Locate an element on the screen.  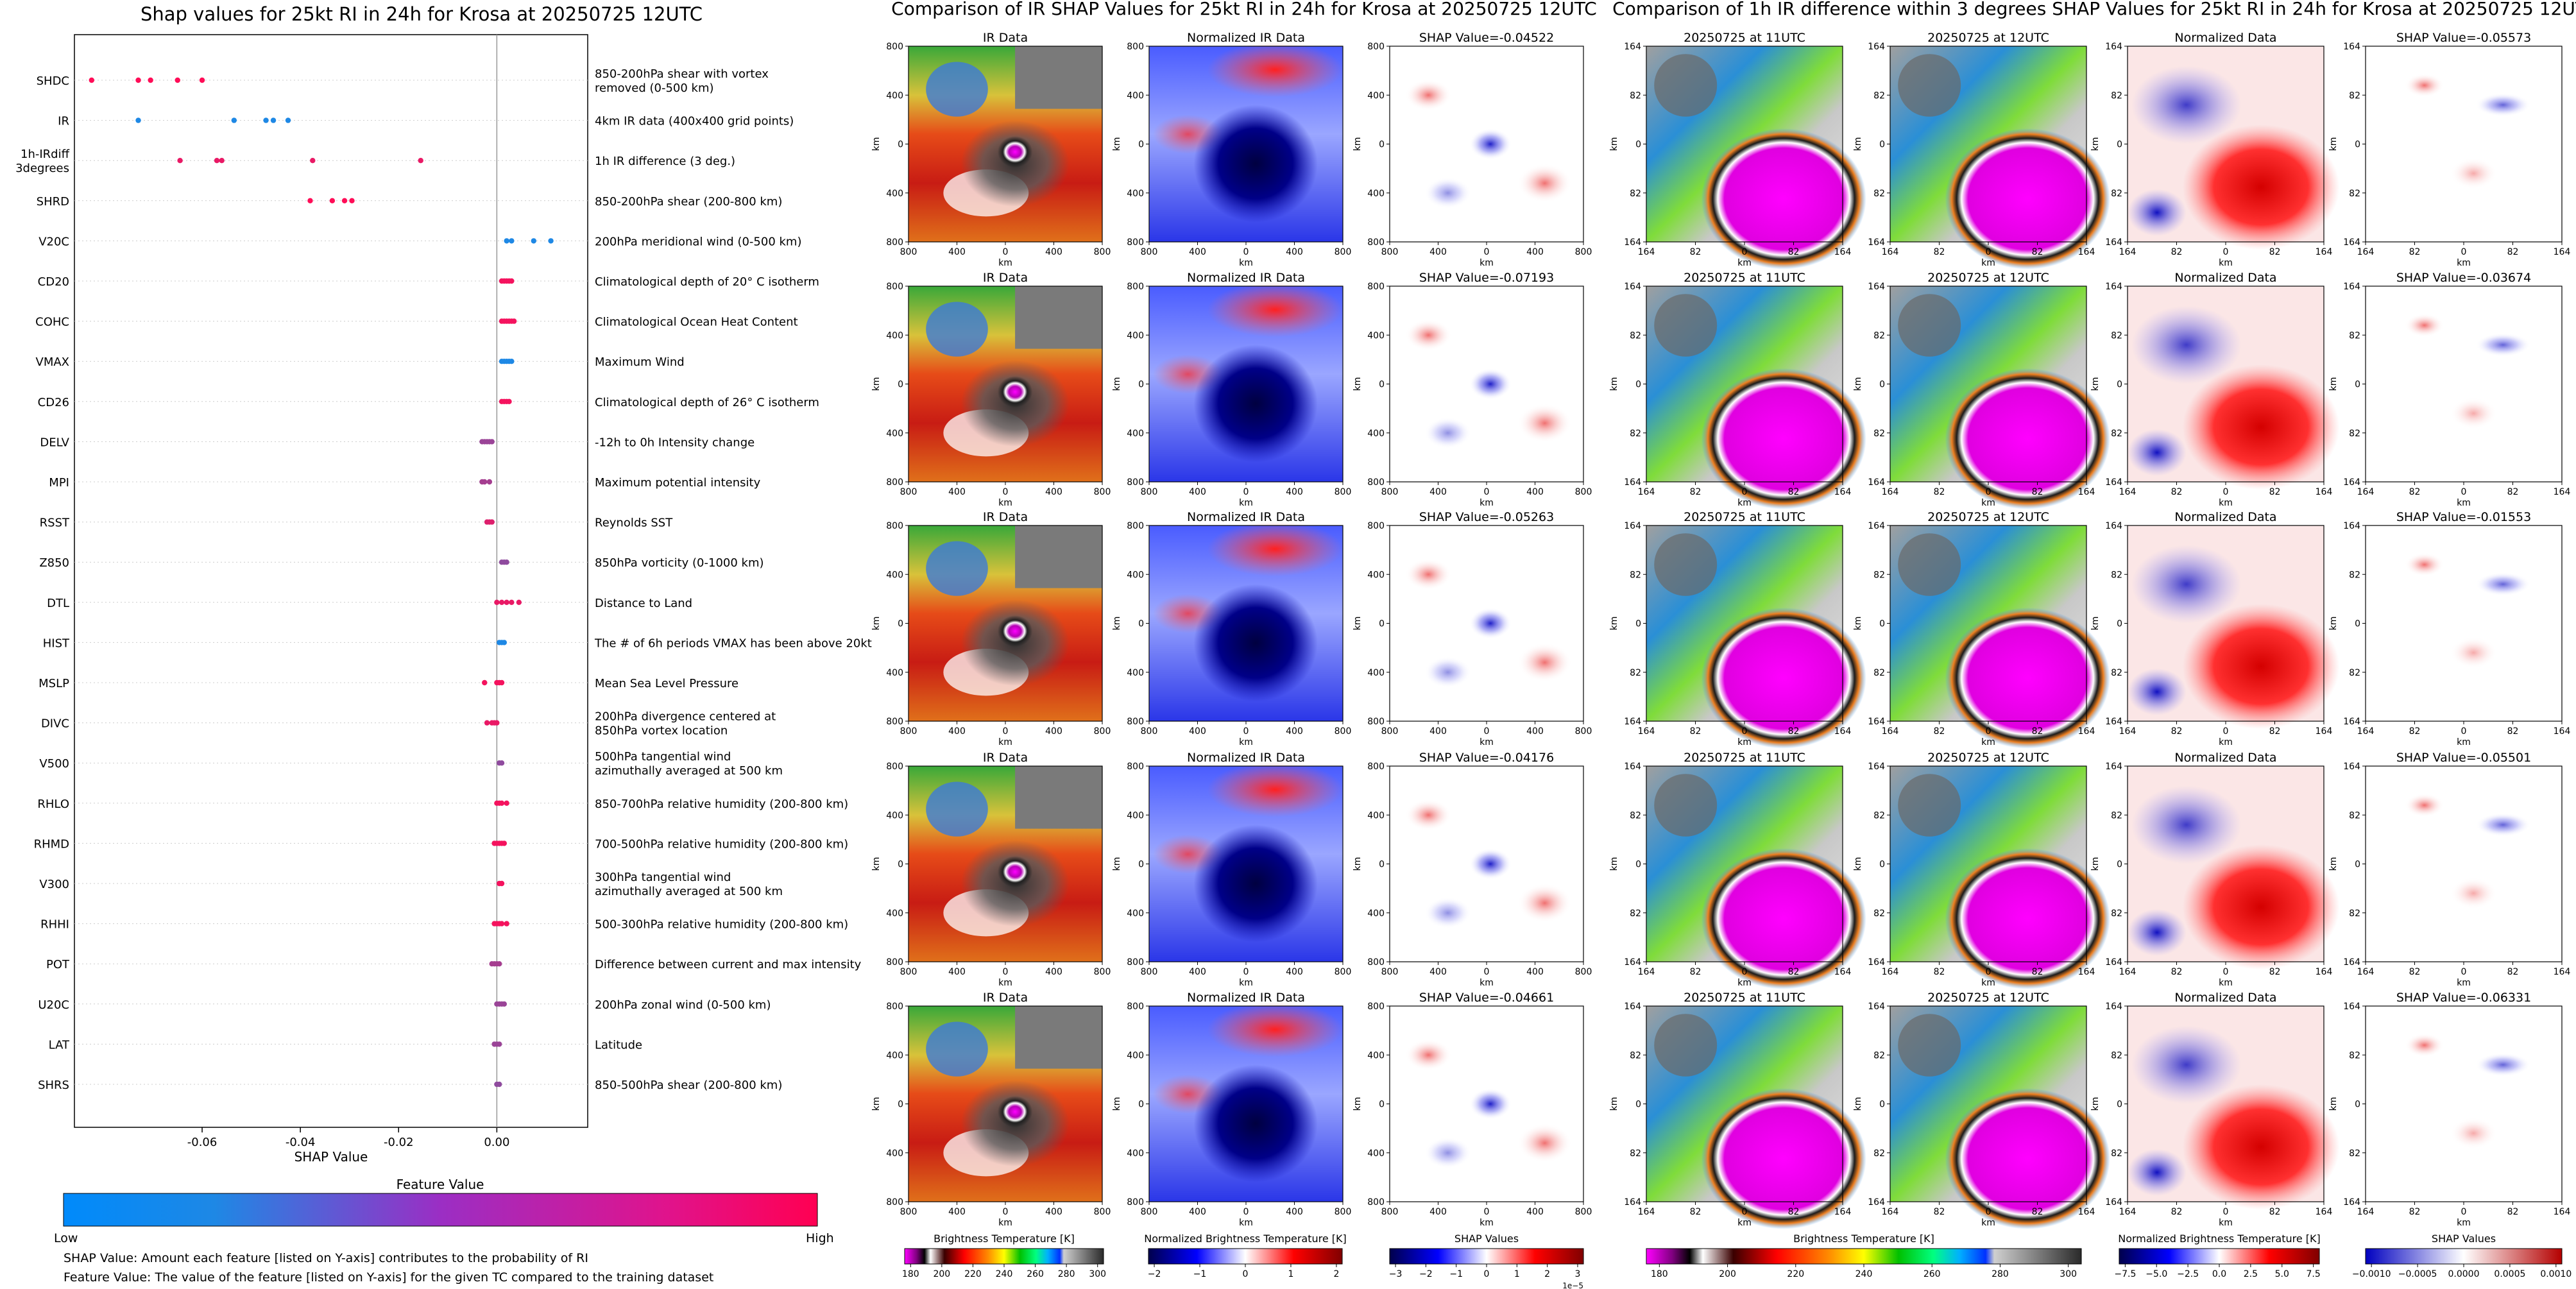
colorbar-gradient is located at coordinates (1486, 1256).